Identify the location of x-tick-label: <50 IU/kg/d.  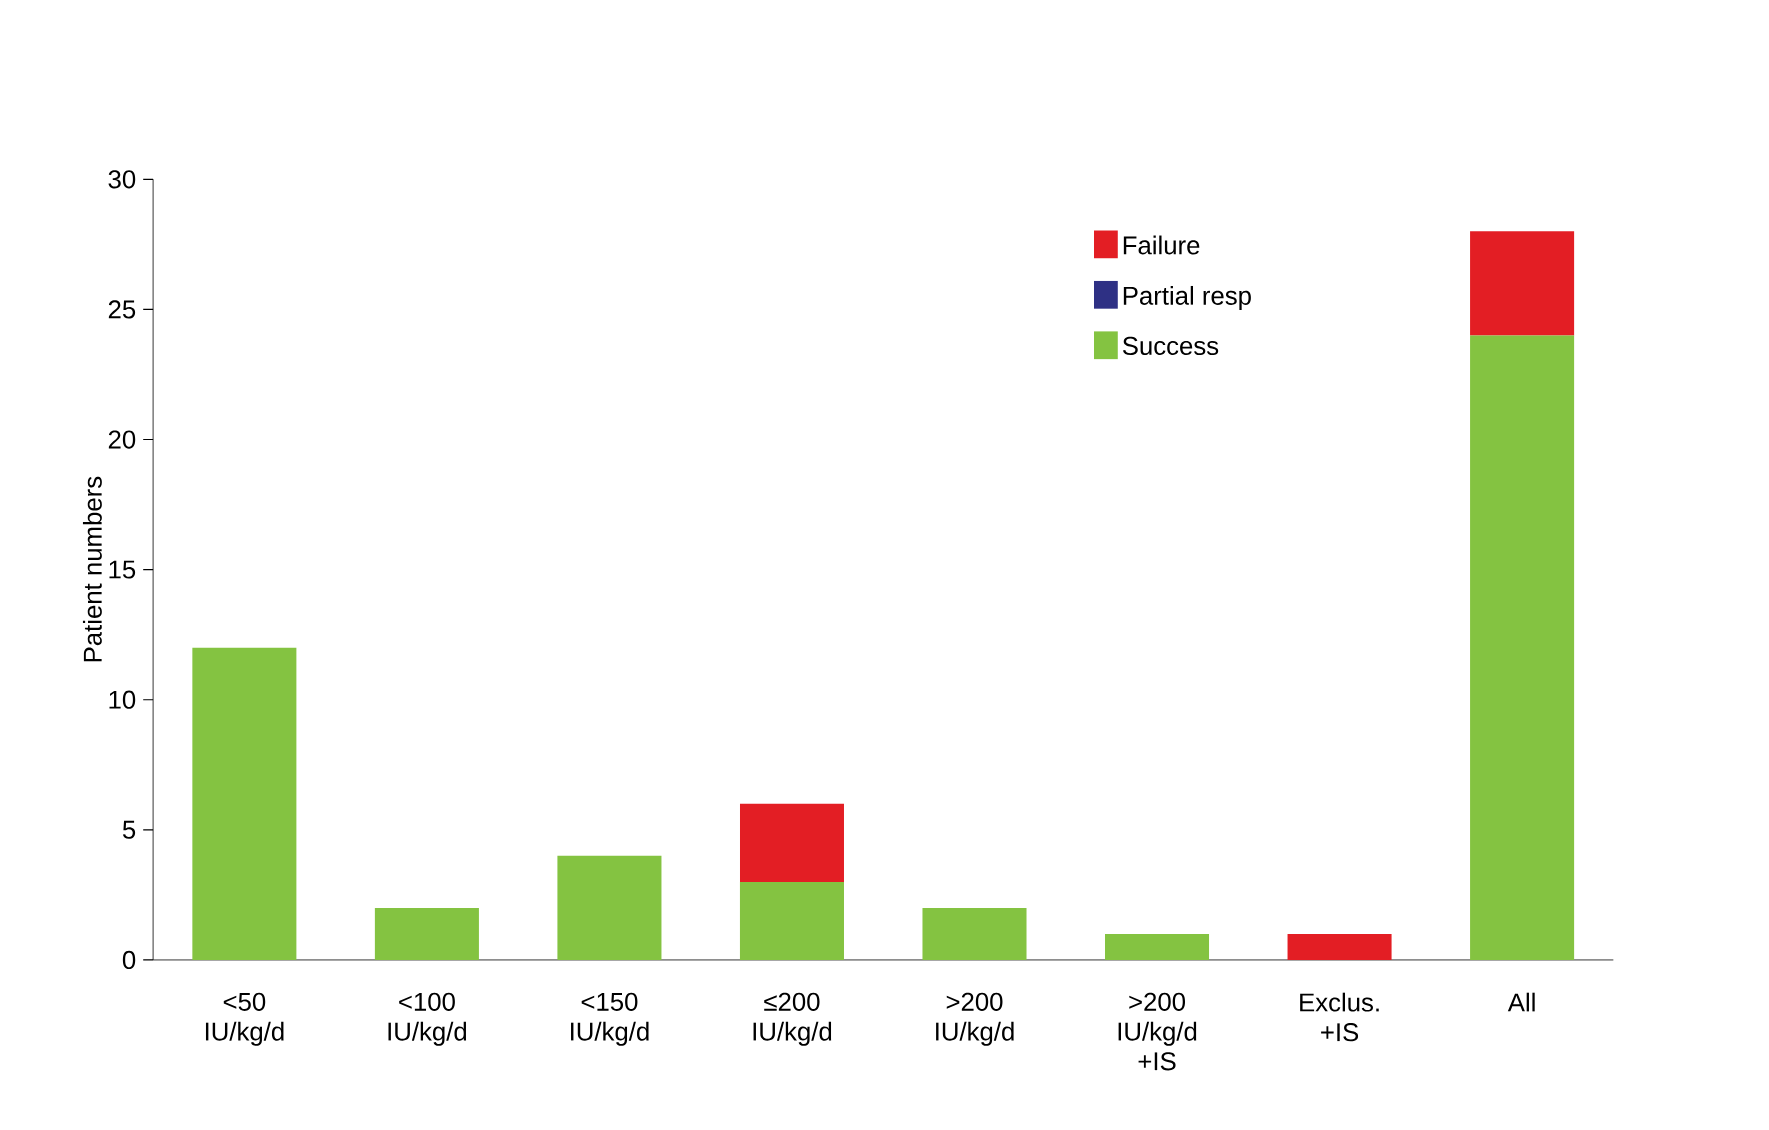
(244, 1019).